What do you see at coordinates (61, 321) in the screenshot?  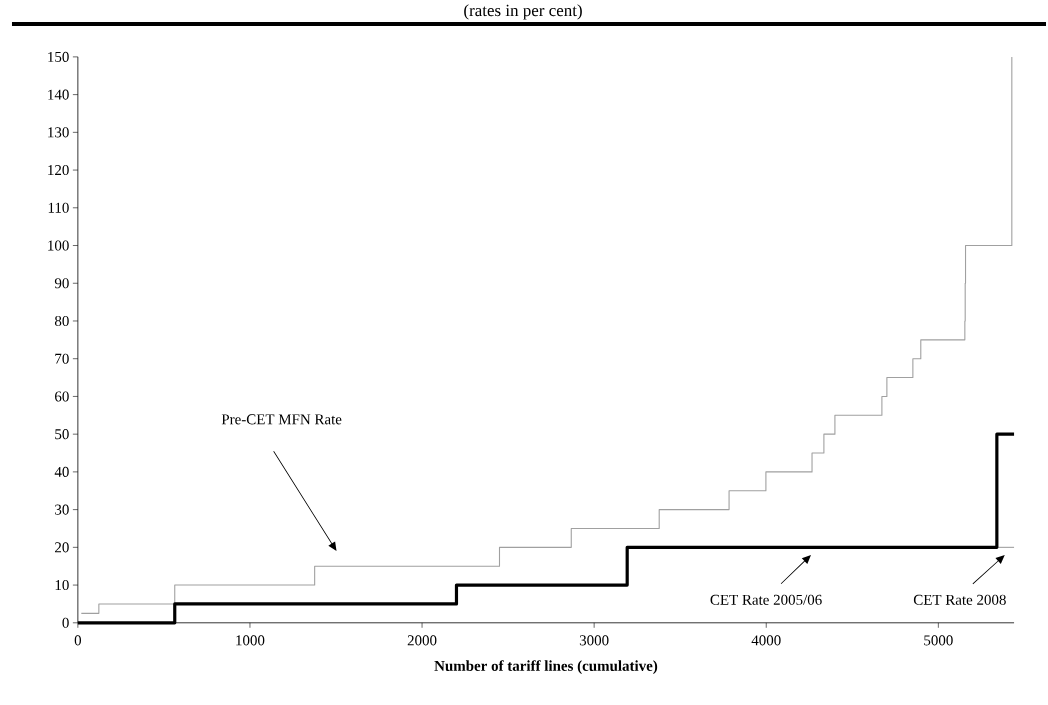 I see `y-tick-label: 80` at bounding box center [61, 321].